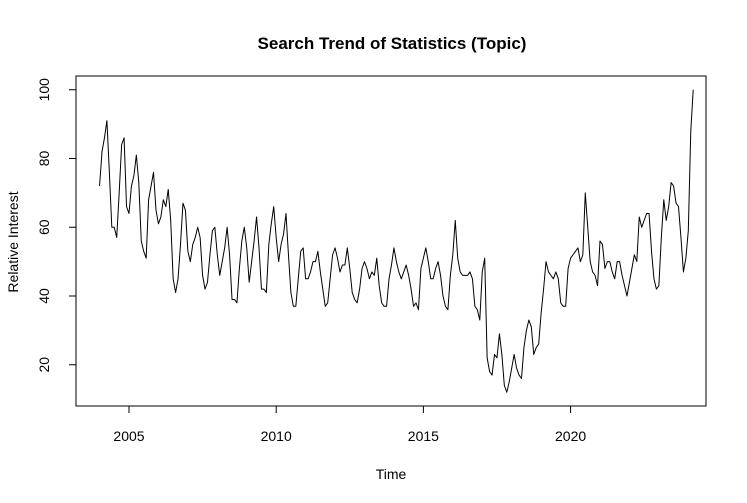 This screenshot has width=747, height=503. I want to click on x-axis-label: Time, so click(391, 474).